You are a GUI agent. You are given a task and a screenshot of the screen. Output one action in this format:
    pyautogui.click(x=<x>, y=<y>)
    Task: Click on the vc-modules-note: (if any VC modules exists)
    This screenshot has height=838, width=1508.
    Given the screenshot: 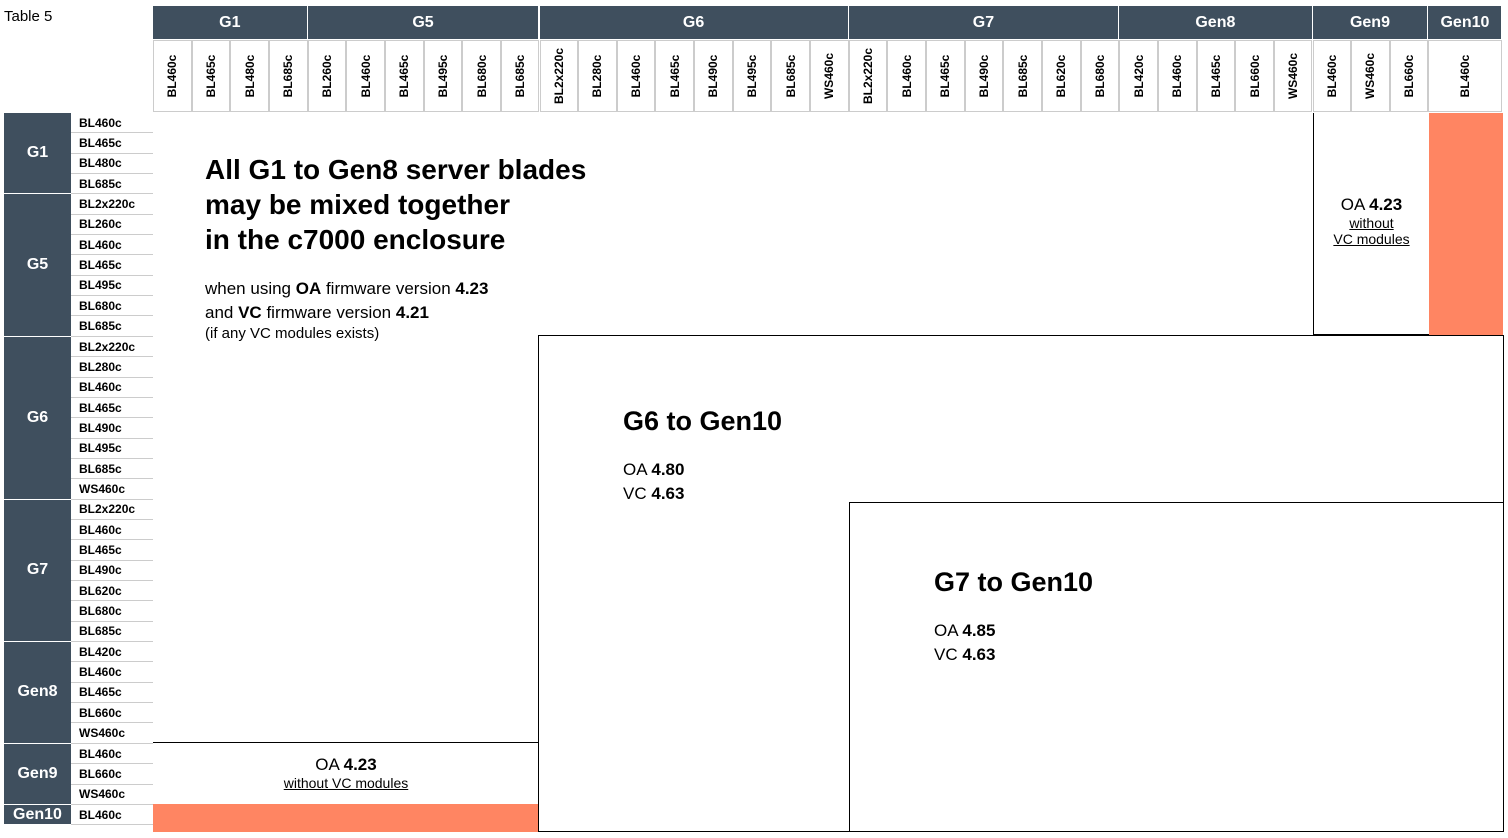 What is the action you would take?
    pyautogui.click(x=292, y=333)
    